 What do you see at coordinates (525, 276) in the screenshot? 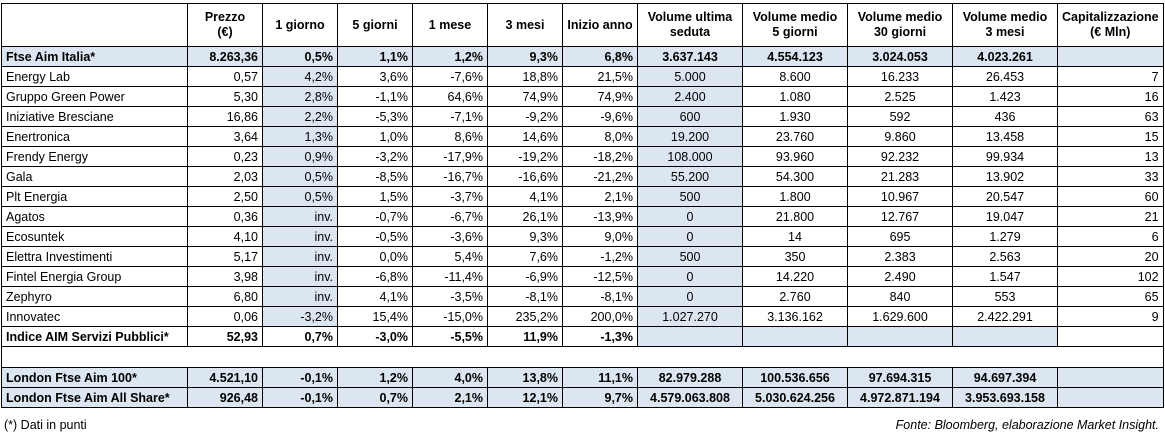
I see `table-cell: -6,9%` at bounding box center [525, 276].